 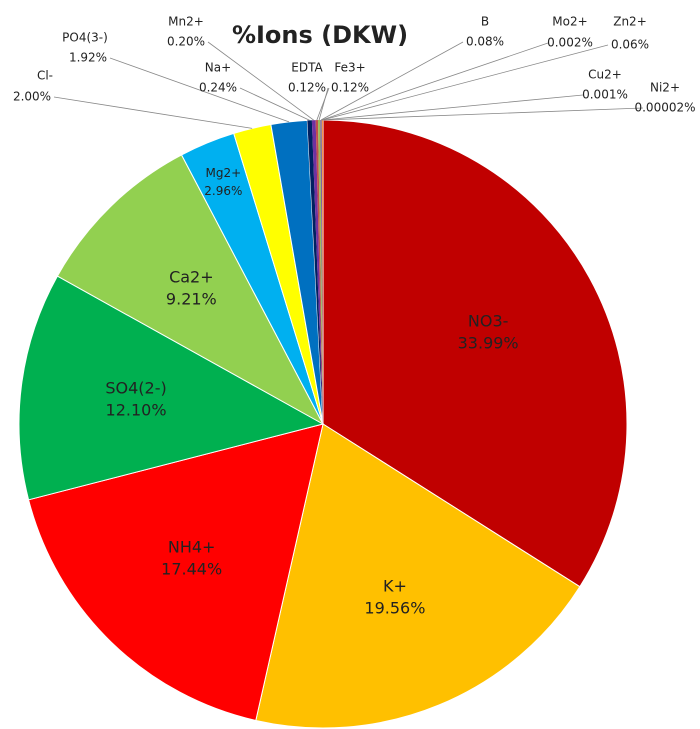 I want to click on data-label-name: Ca2+, so click(x=191, y=277).